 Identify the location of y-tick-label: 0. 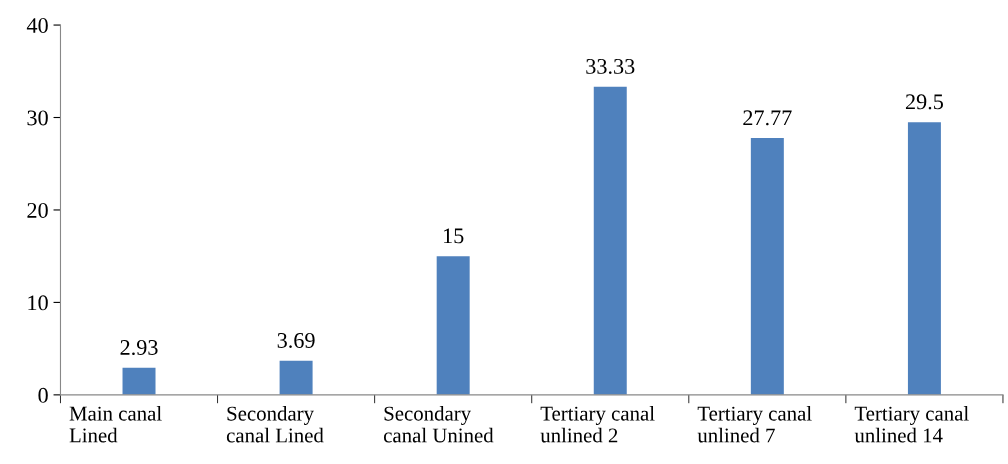
(43, 395).